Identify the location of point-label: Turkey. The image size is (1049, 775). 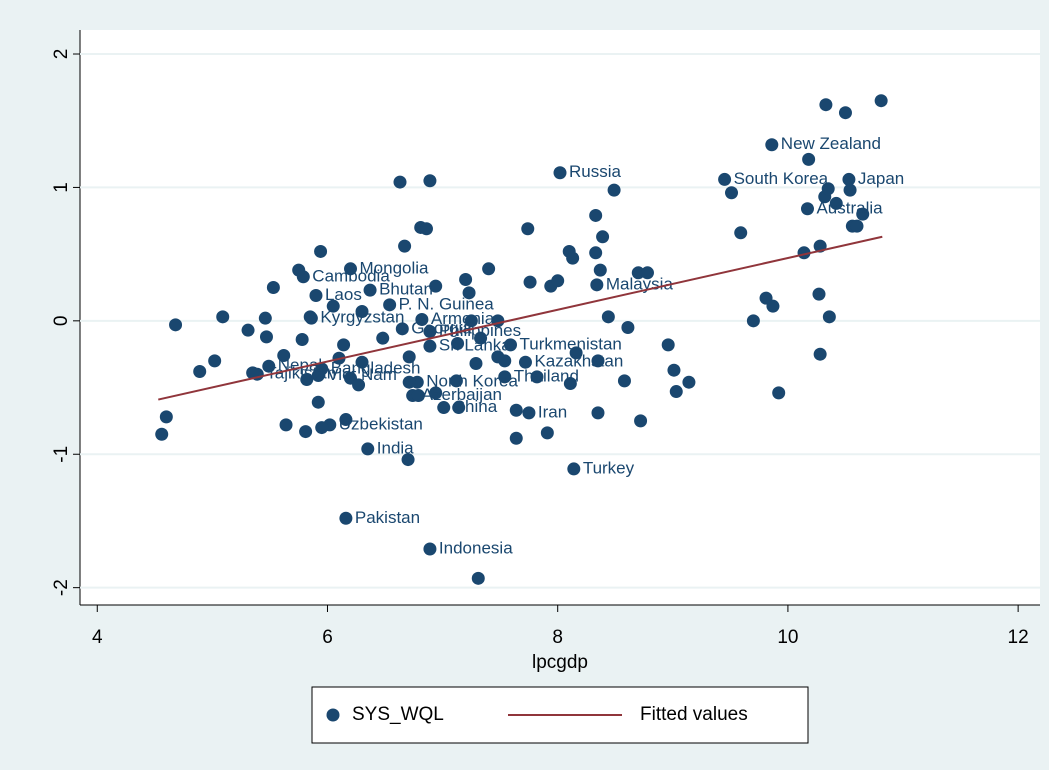
(609, 467).